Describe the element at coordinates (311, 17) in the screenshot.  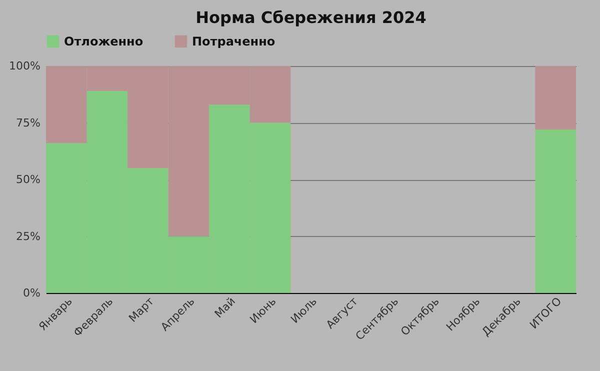
I see `chart-title: Норма Сбережения 2024` at that location.